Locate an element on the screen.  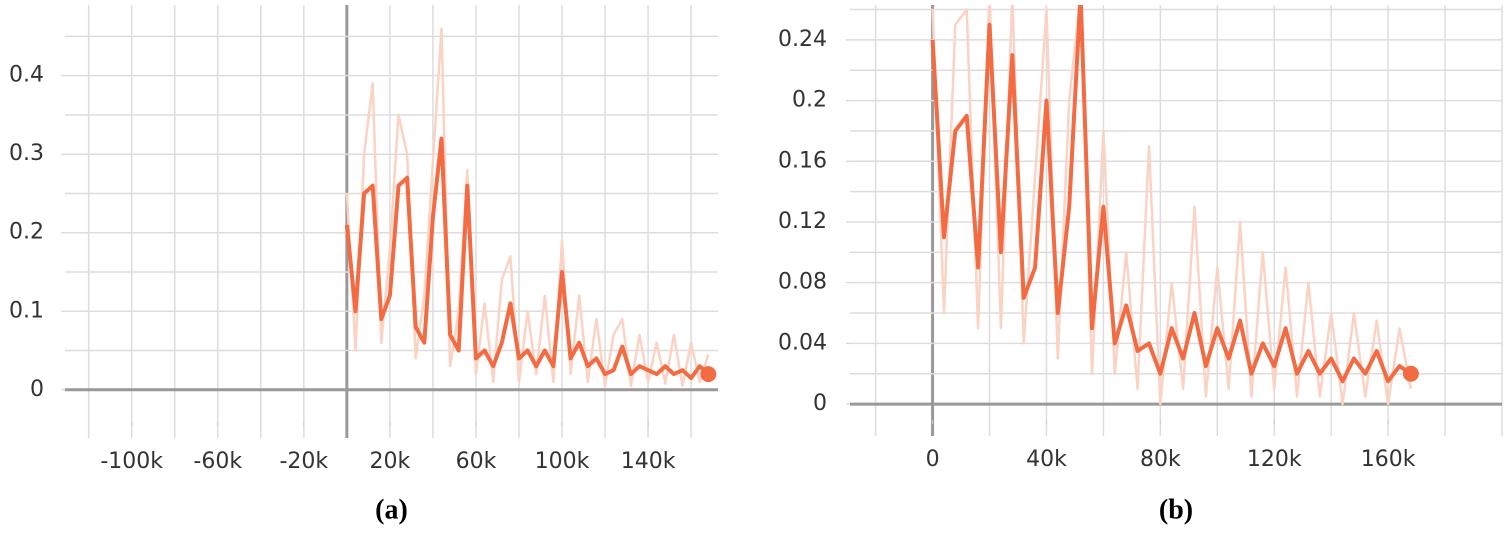
x-tick-label: 80k is located at coordinates (1160, 459).